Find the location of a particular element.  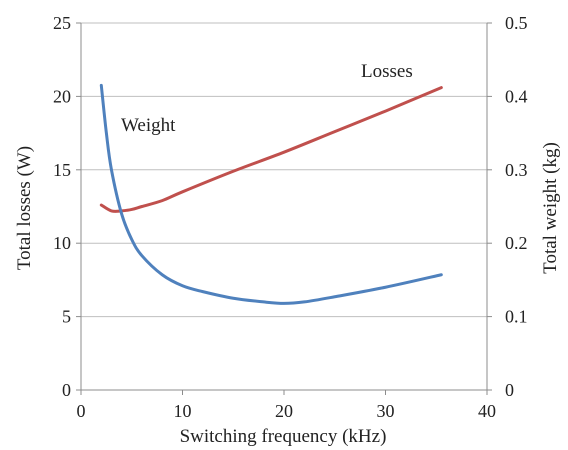

x-tick-label: 30 is located at coordinates (386, 411).